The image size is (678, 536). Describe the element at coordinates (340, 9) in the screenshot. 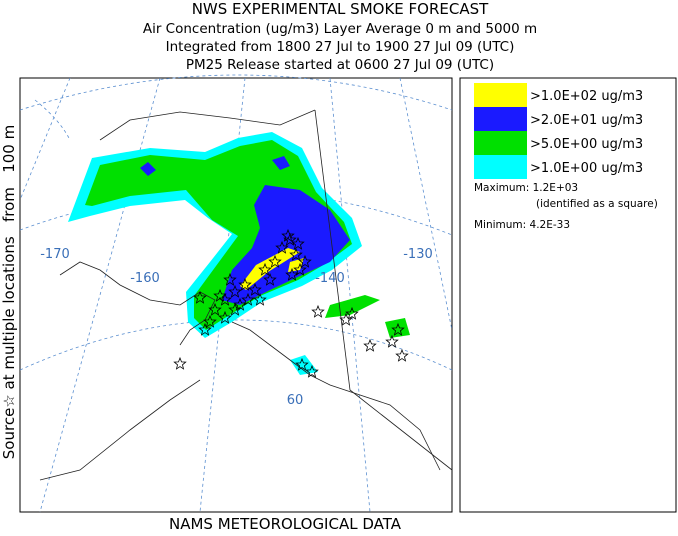

I see `title: NWS EXPERIMENTAL SMOKE FORECAST` at that location.